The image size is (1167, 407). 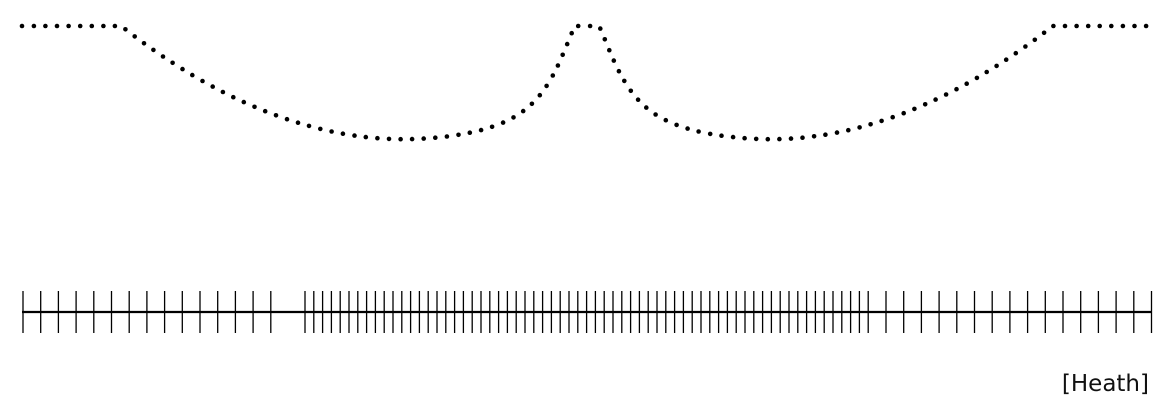 I want to click on tick-ruler, so click(x=587, y=312).